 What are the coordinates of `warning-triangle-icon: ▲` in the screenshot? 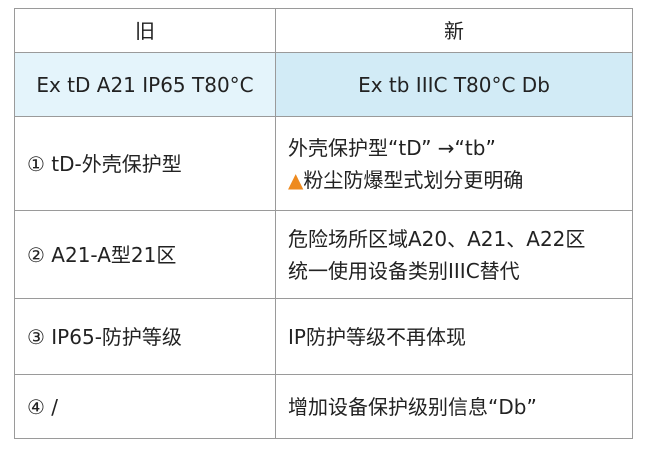 It's located at (296, 179).